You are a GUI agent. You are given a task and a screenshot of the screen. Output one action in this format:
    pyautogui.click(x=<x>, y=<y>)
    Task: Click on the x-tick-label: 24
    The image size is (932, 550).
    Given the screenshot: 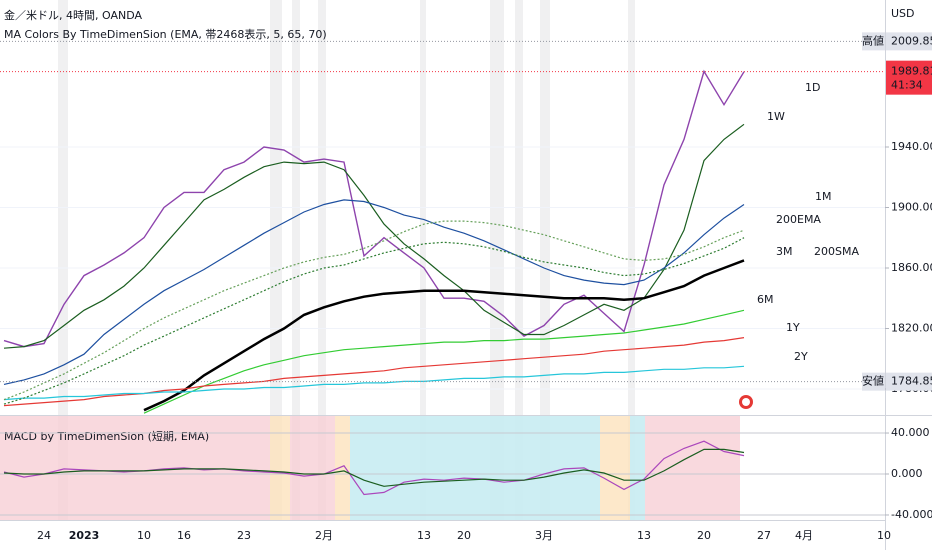 What is the action you would take?
    pyautogui.click(x=44, y=535)
    